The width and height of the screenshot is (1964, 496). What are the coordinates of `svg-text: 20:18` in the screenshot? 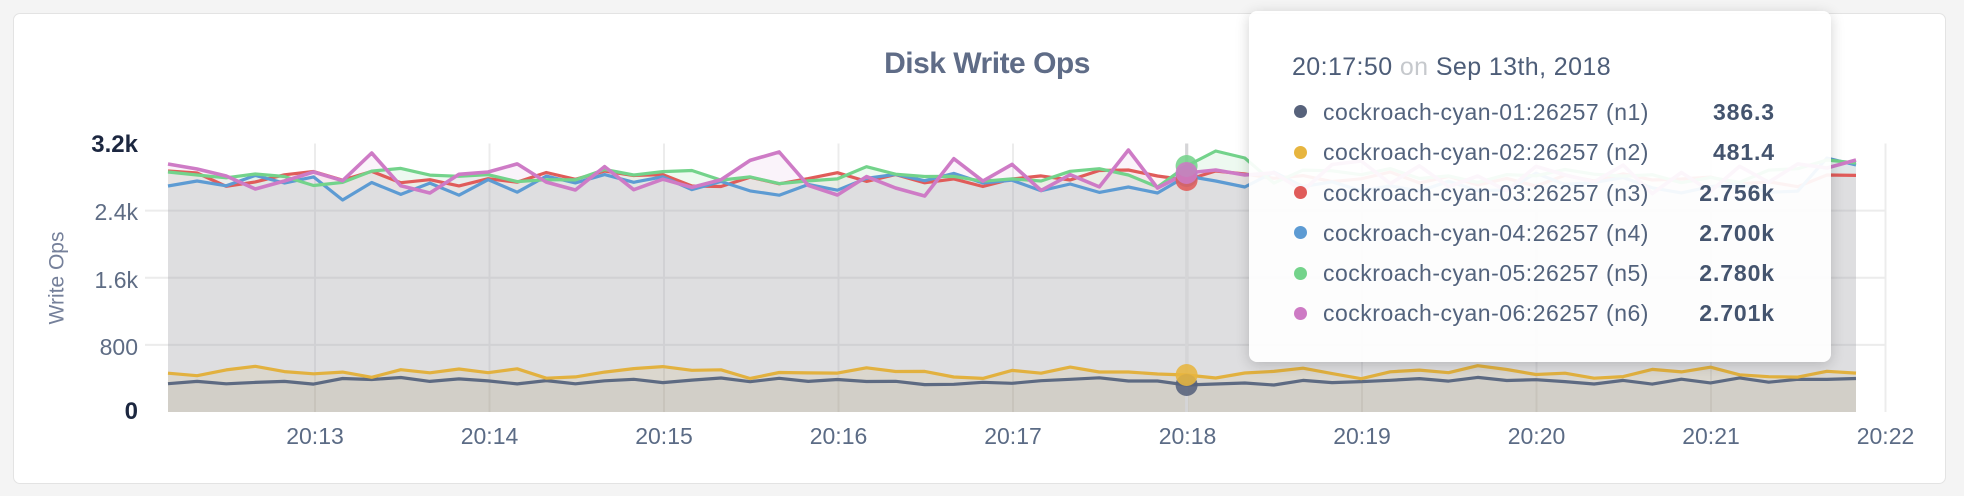 It's located at (1188, 436).